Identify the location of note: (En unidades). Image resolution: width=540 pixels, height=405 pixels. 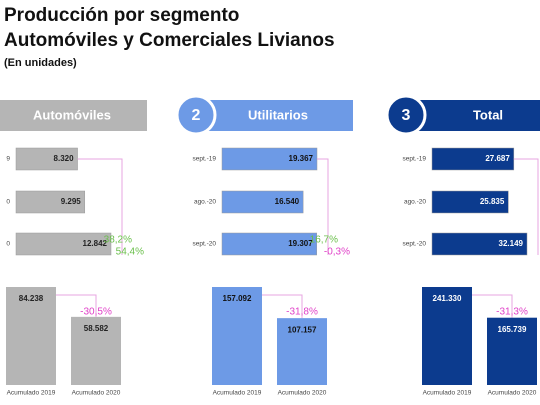
(40, 63).